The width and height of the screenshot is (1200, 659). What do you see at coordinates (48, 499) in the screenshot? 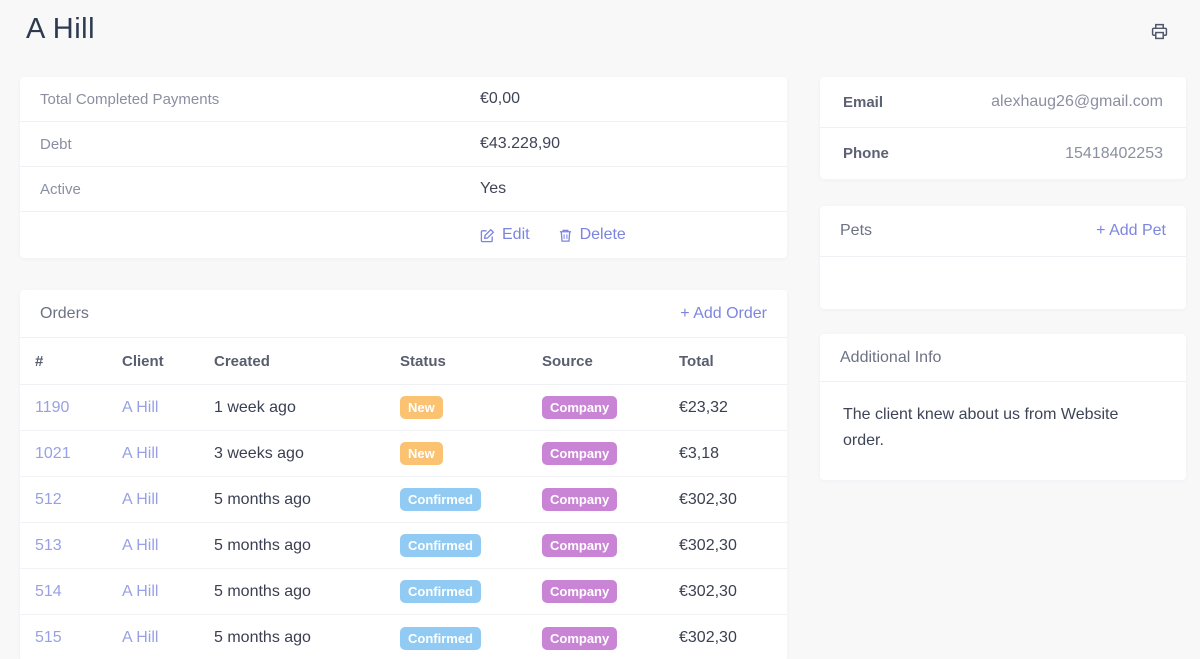
I see `order-id-link: 512` at bounding box center [48, 499].